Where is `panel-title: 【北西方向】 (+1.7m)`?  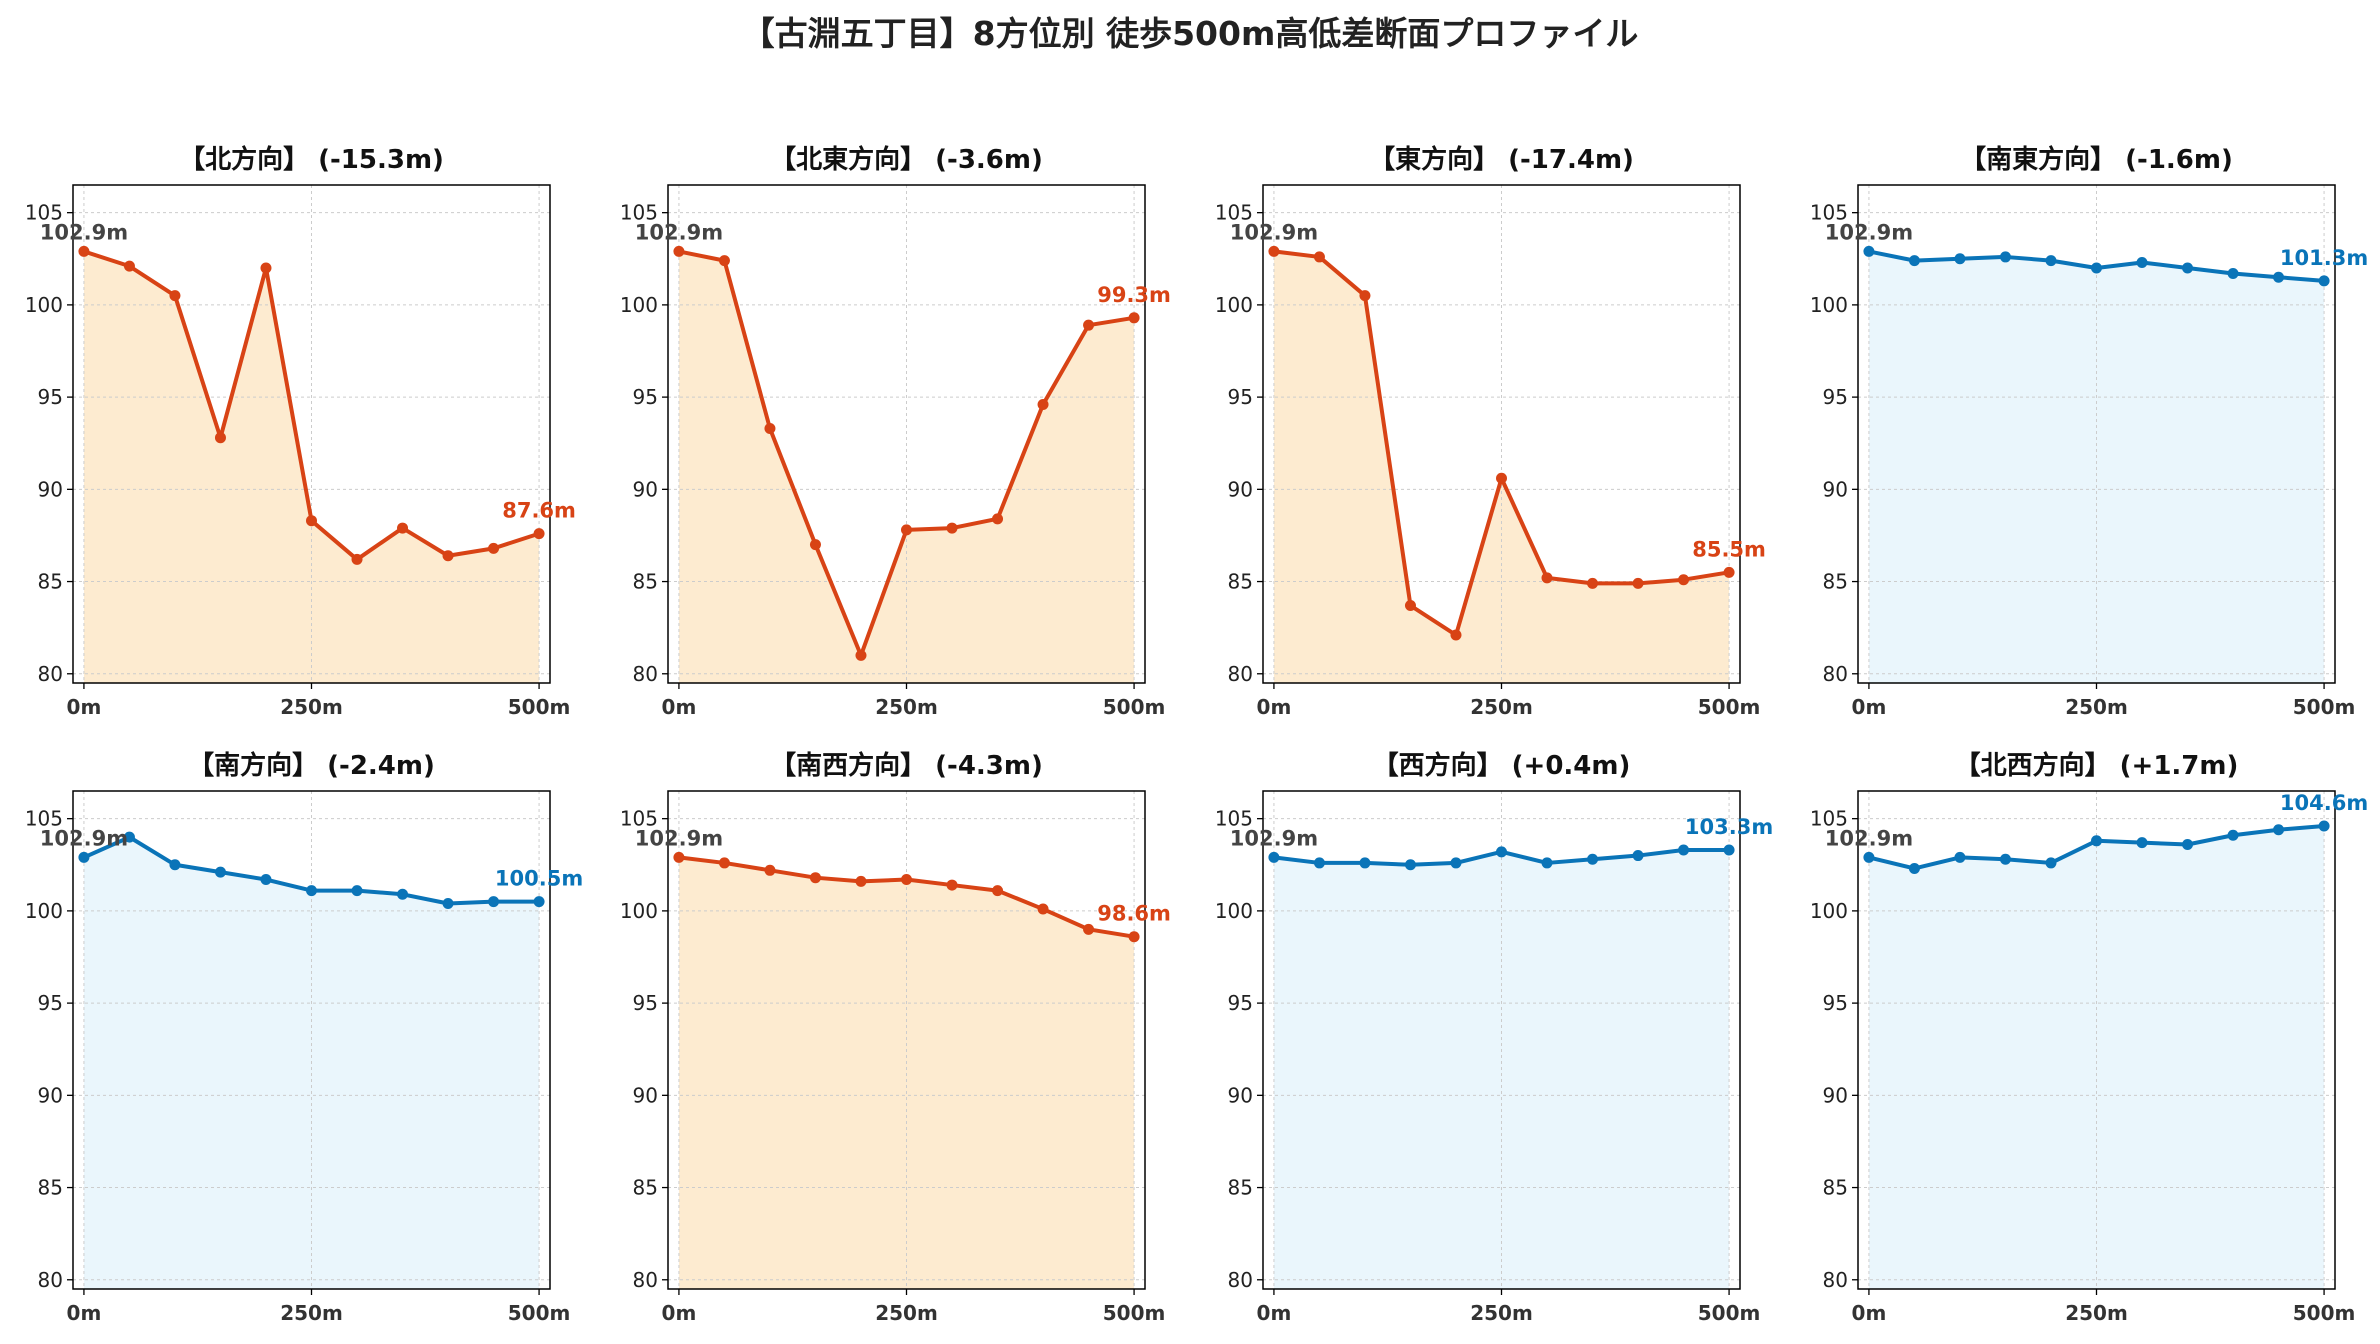
panel-title: 【北西方向】 (+1.7m) is located at coordinates (2097, 765).